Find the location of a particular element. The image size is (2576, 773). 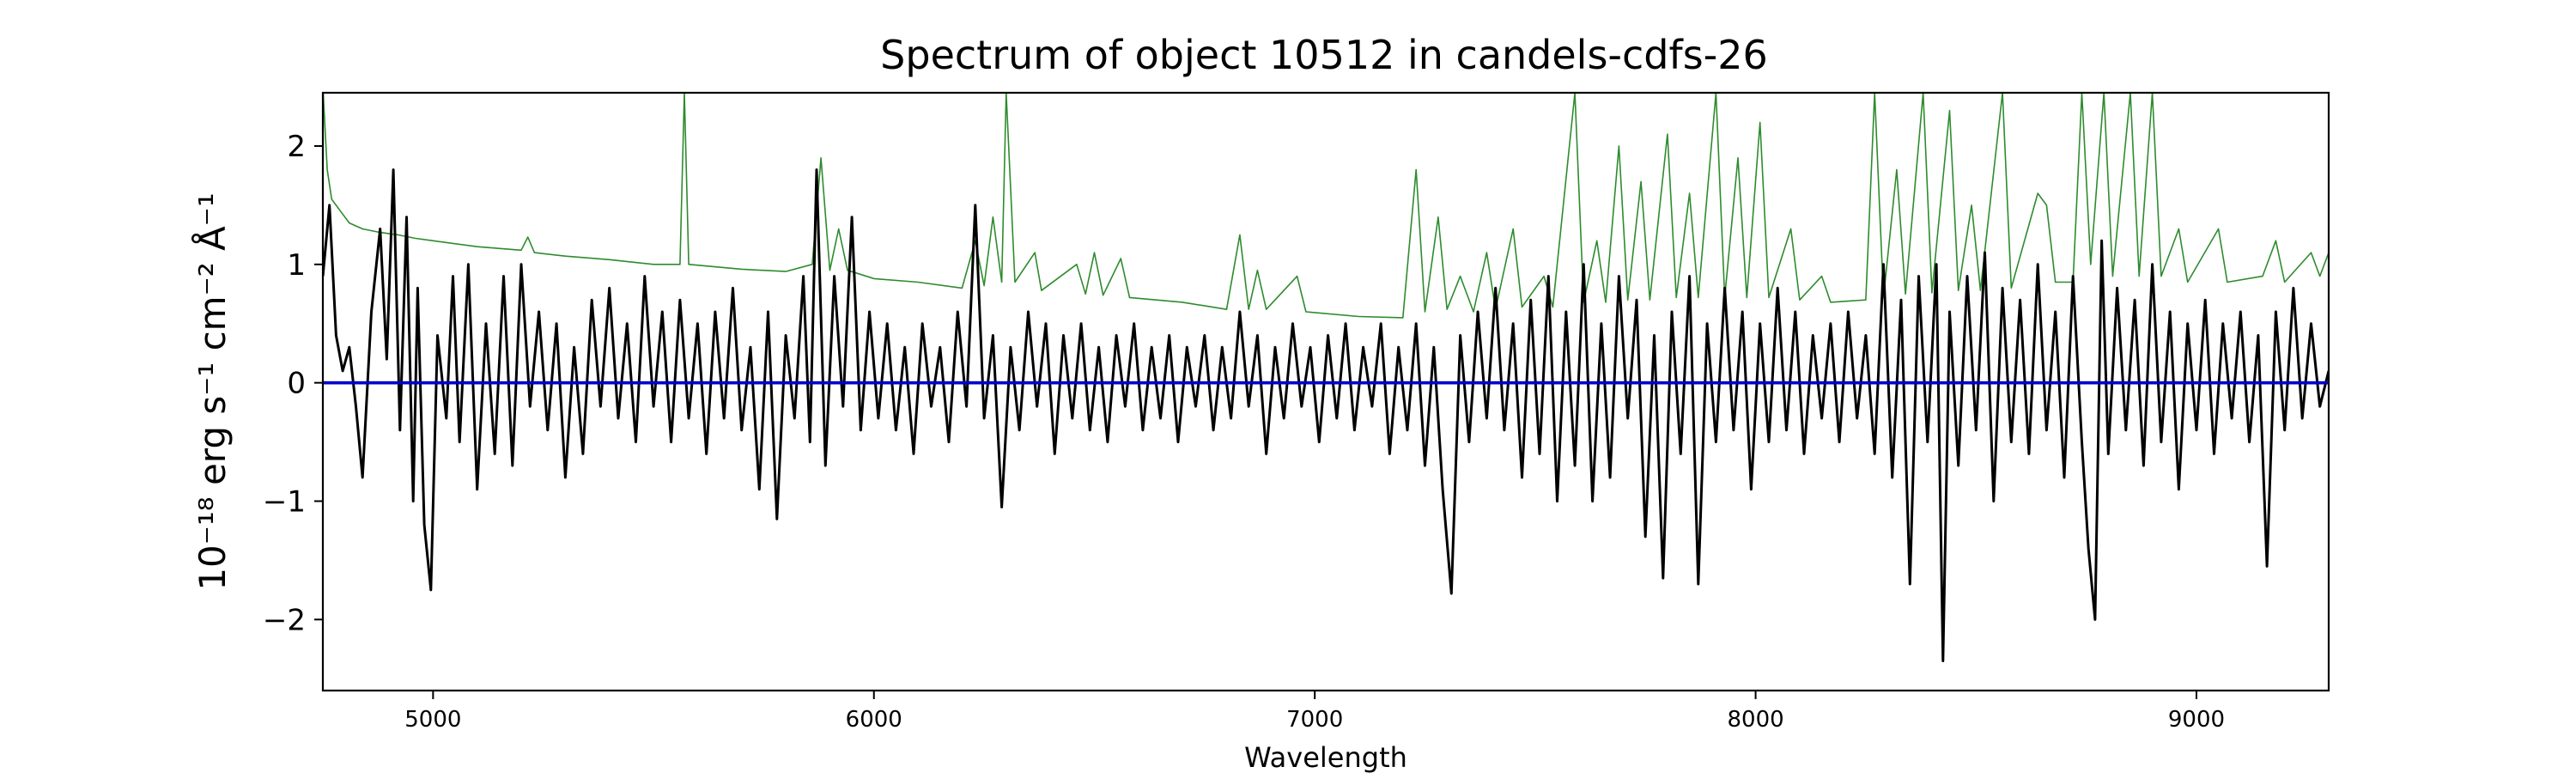

x-tick-label: 9000 is located at coordinates (2196, 720).